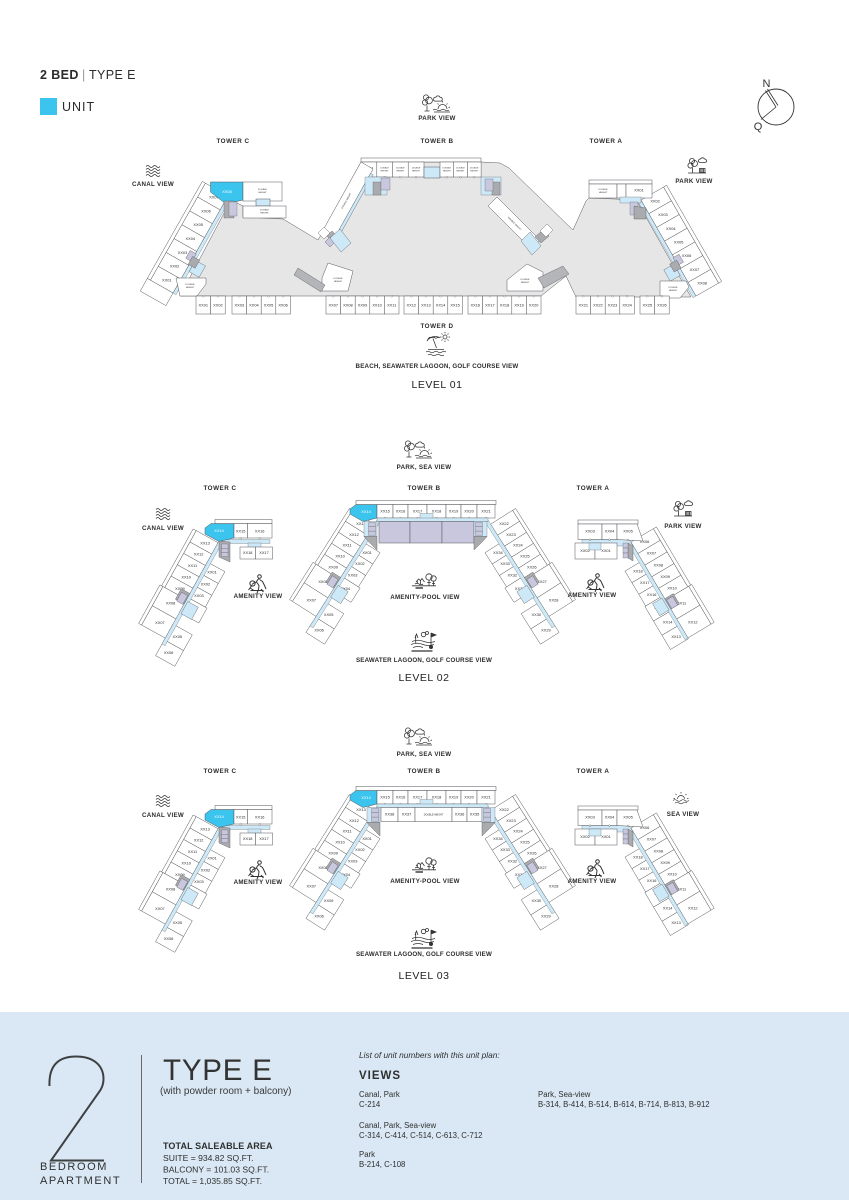  Describe the element at coordinates (546, 629) in the screenshot. I see `svg-text: XX29` at that location.